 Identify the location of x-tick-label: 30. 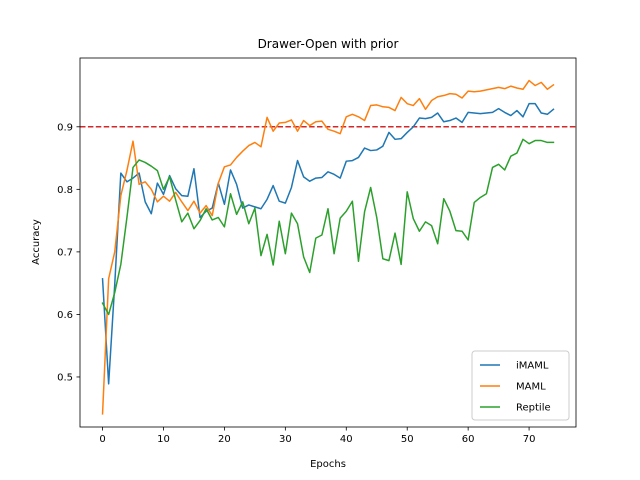
(285, 439).